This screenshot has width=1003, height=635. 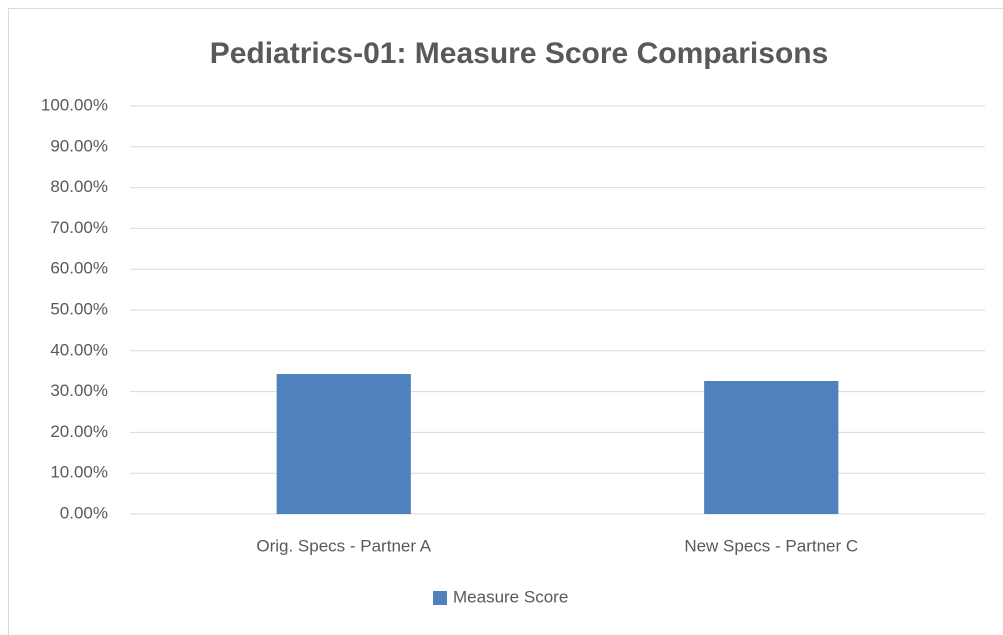 I want to click on x-tick-label: New Specs - Partner C, so click(x=771, y=545).